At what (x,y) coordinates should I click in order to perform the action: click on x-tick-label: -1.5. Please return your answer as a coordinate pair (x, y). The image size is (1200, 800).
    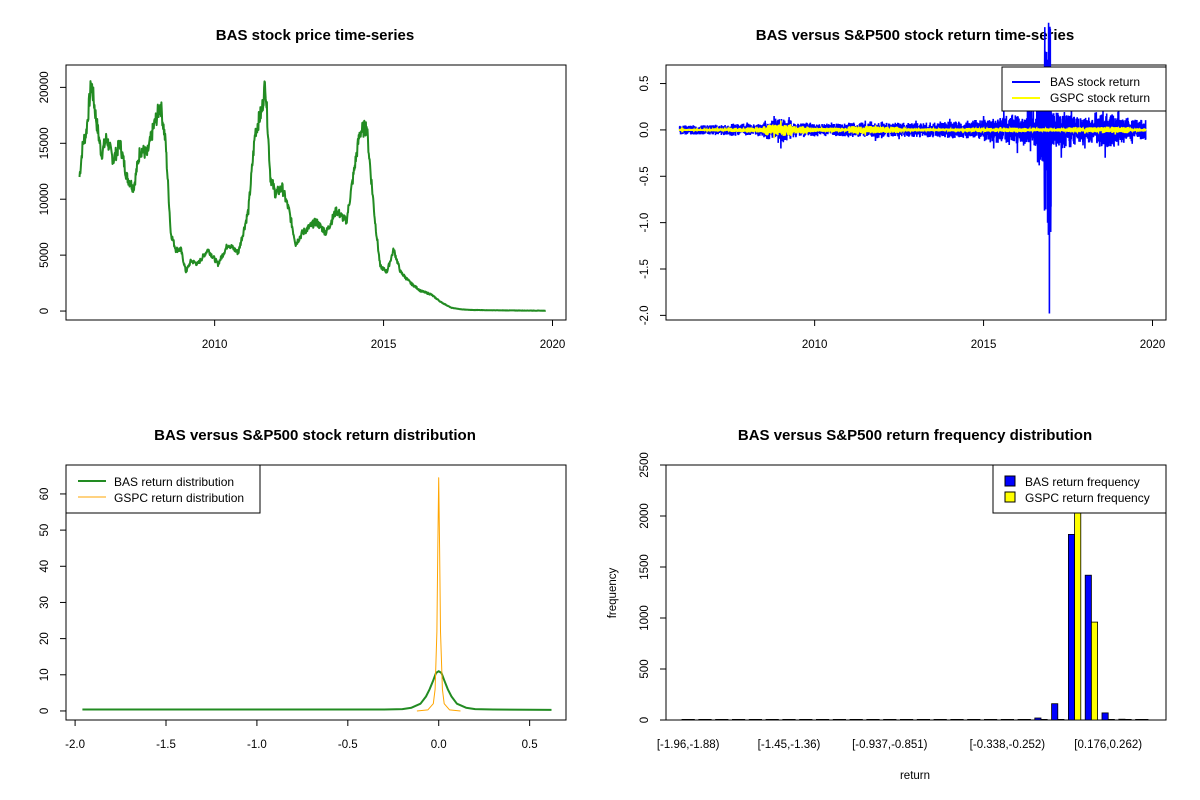
    Looking at the image, I should click on (166, 745).